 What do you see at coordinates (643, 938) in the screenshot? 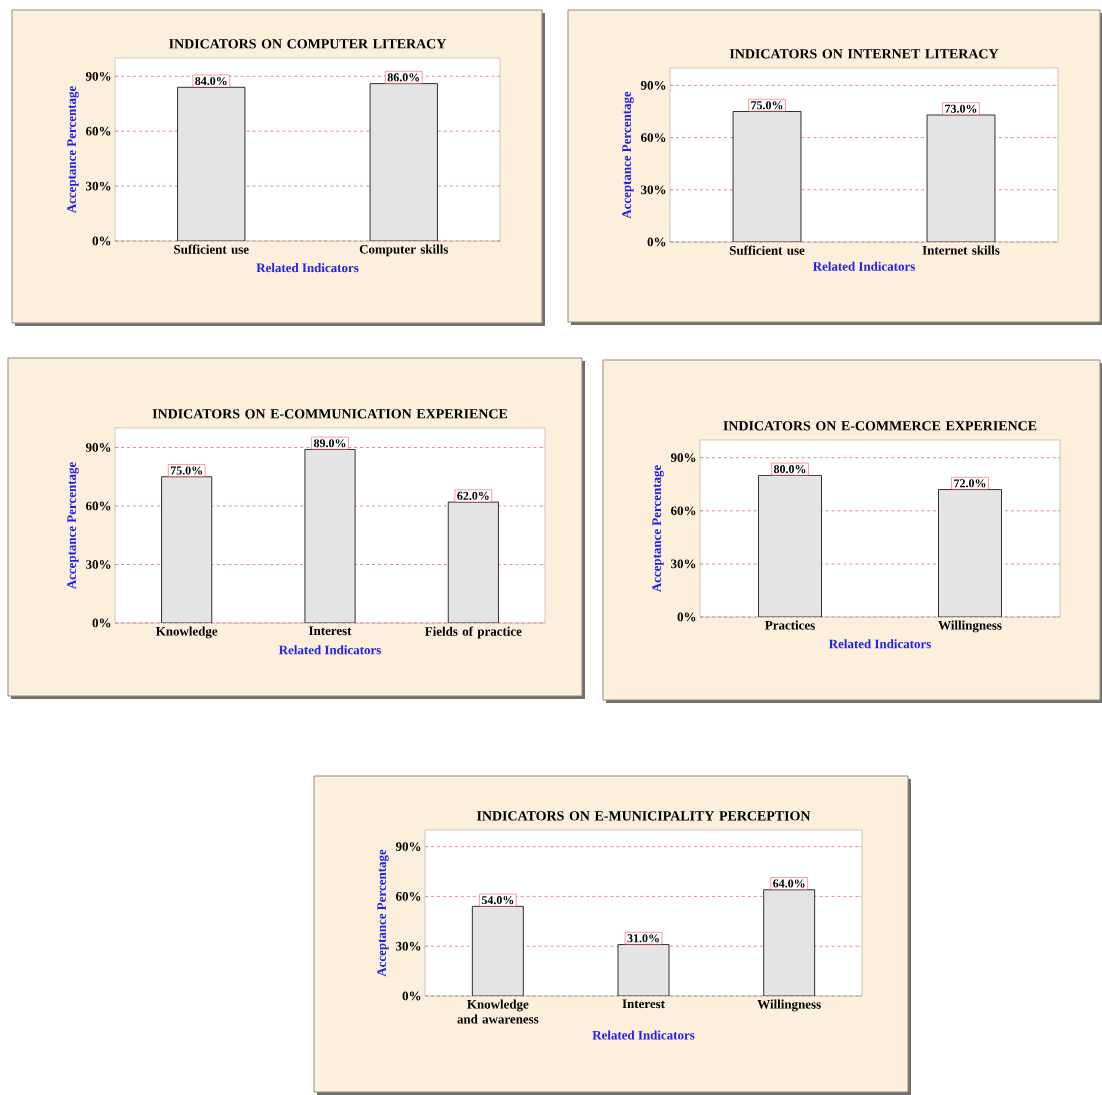
I see `data-label: 31.0%` at bounding box center [643, 938].